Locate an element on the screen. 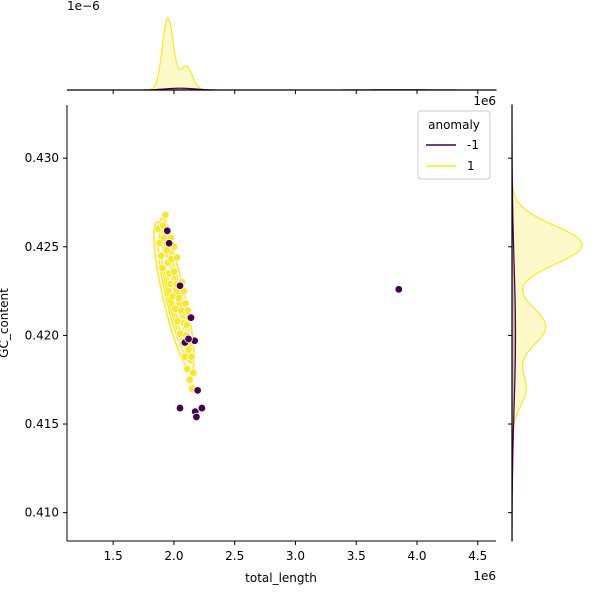 Image resolution: width=600 pixels, height=600 pixels. y-tick-label: 0.410 is located at coordinates (42, 513).